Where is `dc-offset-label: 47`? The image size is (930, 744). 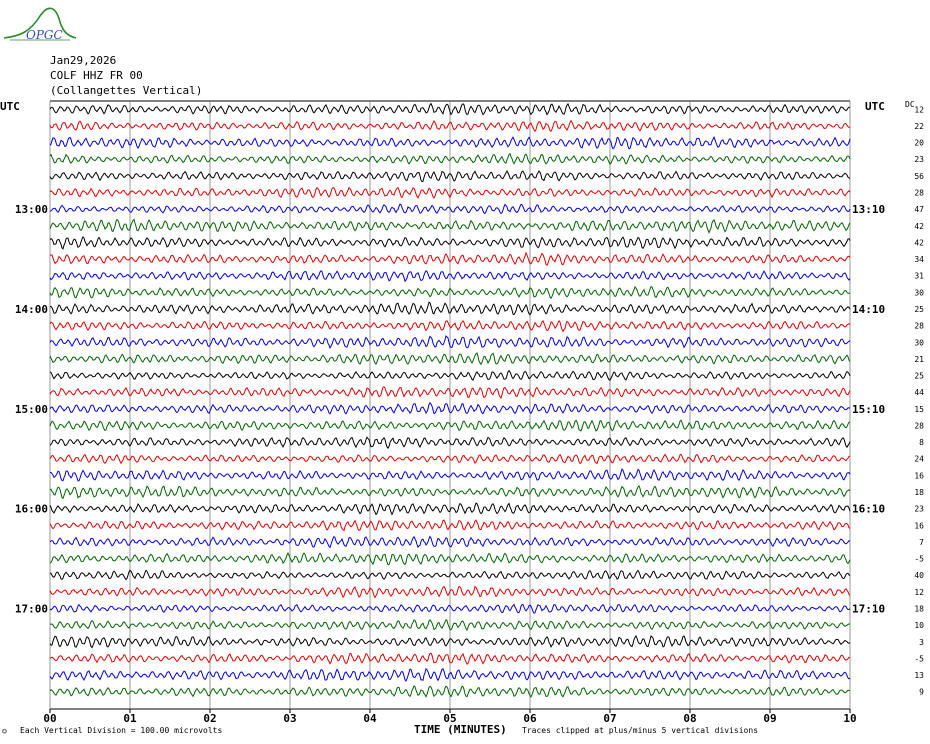
dc-offset-label: 47 is located at coordinates (919, 209).